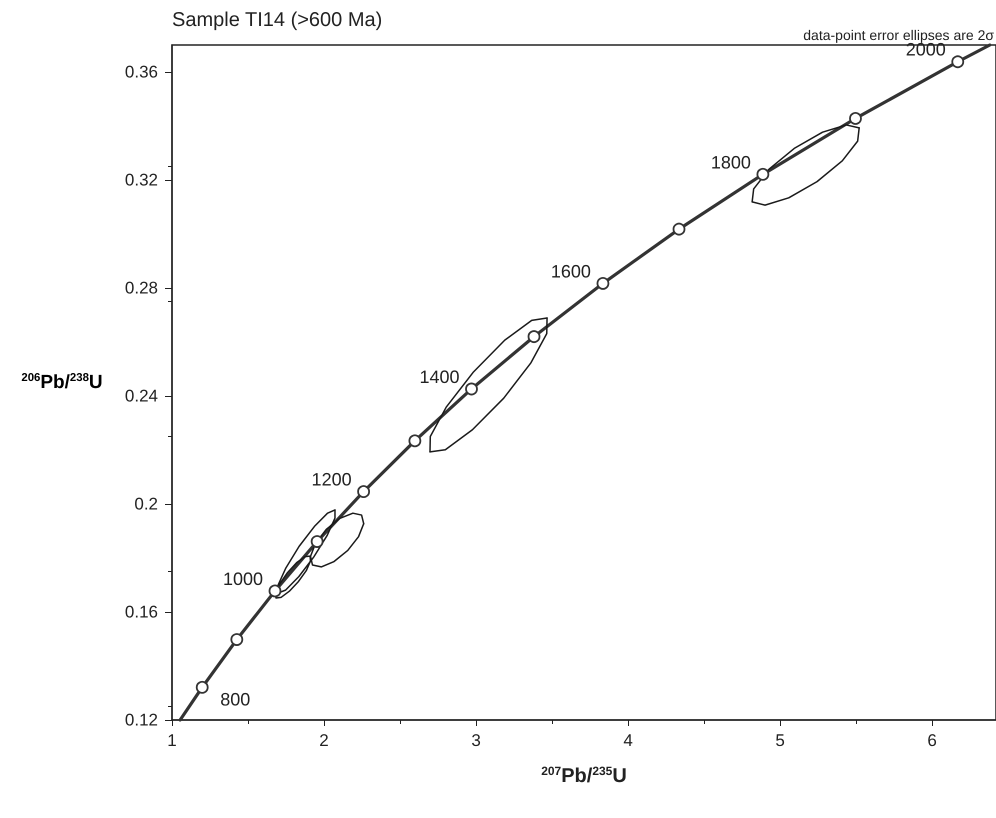 Image resolution: width=996 pixels, height=818 pixels. Describe the element at coordinates (146, 504) in the screenshot. I see `y-tick-label: 0.2` at that location.